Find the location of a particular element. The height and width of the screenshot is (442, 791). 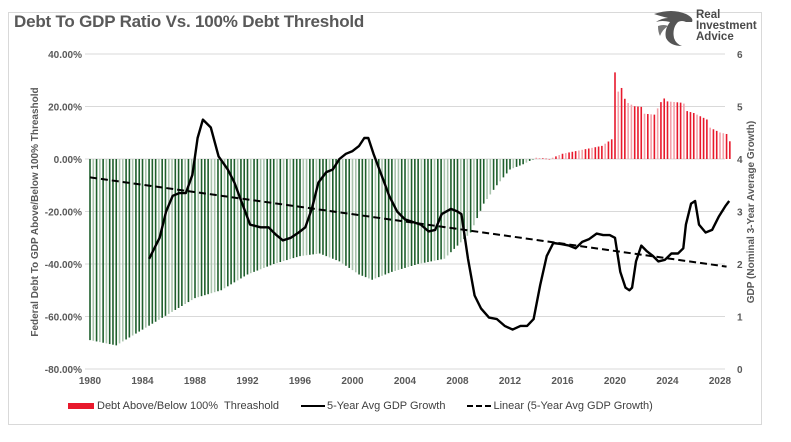

y-tick-label: 20.00% is located at coordinates (65, 108).